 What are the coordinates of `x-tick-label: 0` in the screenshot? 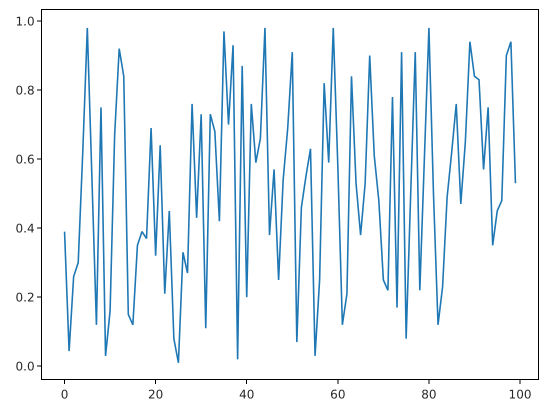 It's located at (64, 394).